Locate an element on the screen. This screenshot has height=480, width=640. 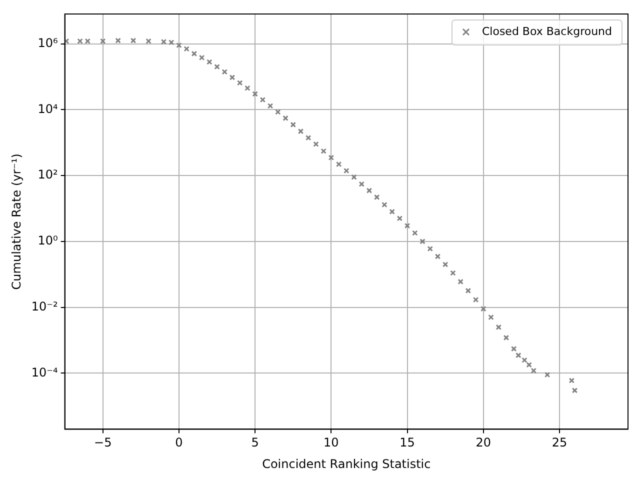
x-tick-label: 10 is located at coordinates (331, 443).